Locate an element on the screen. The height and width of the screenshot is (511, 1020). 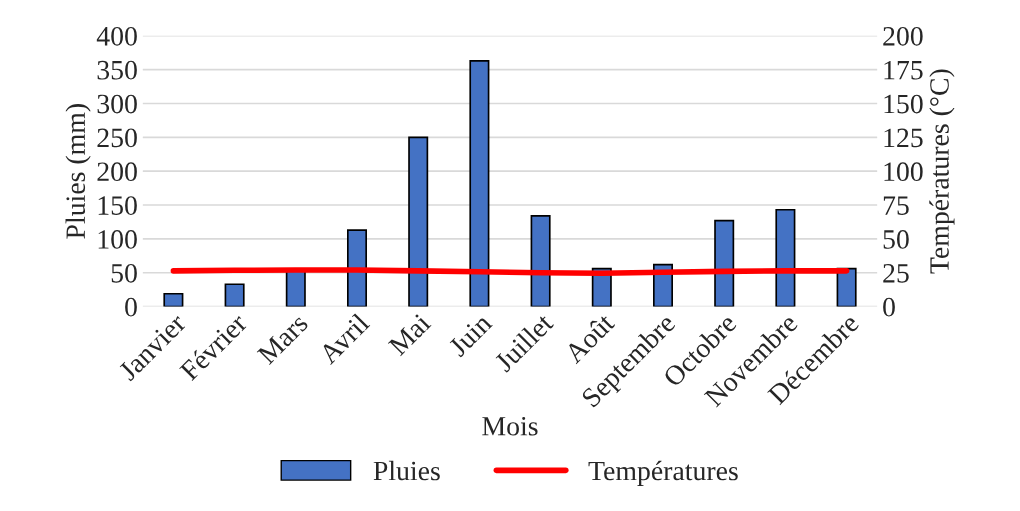
y2-tick-label: 50 is located at coordinates (896, 239).